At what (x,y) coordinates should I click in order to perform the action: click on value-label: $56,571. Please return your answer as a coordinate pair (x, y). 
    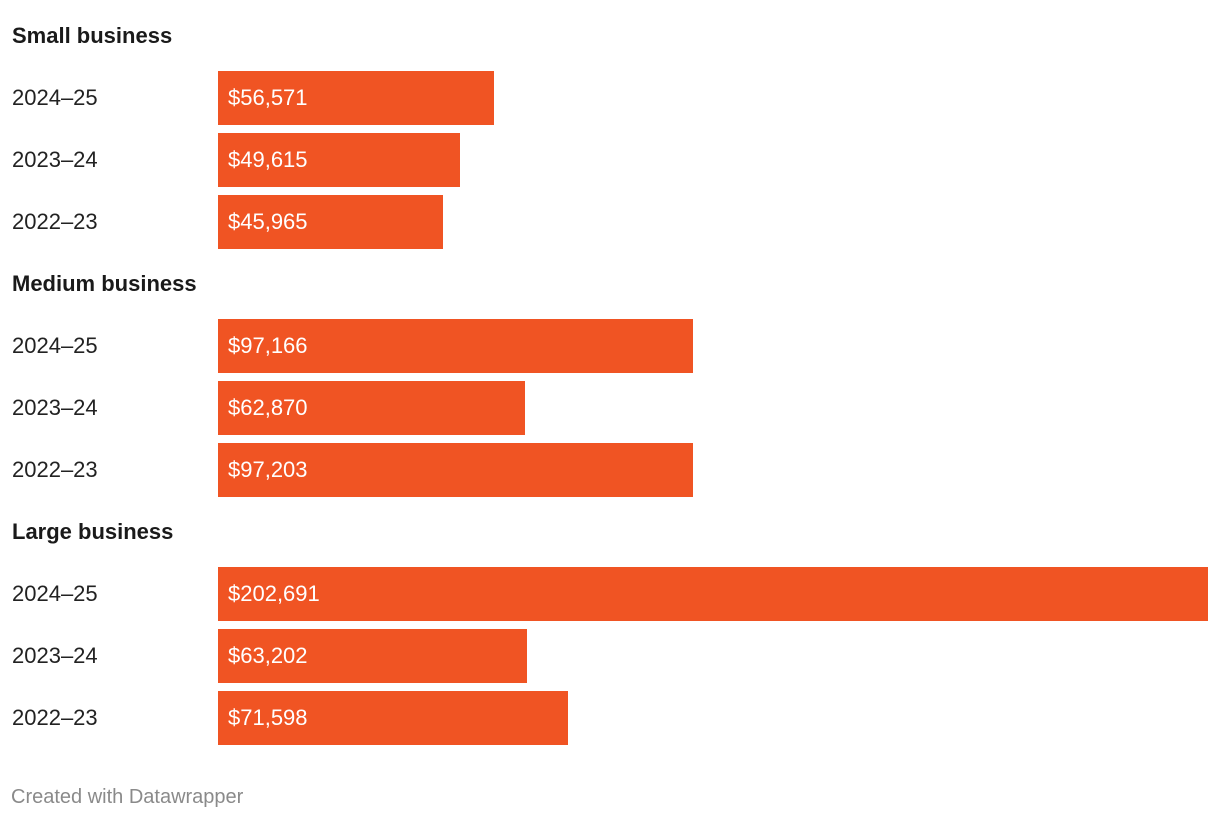
    Looking at the image, I should click on (268, 97).